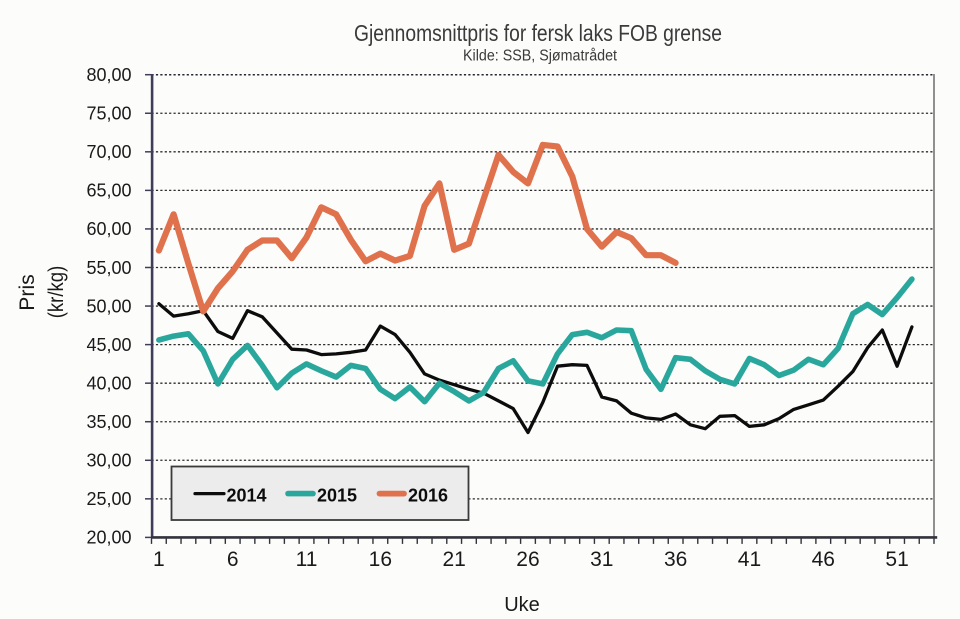 Image resolution: width=960 pixels, height=619 pixels. What do you see at coordinates (108, 268) in the screenshot?
I see `svg-text: 55,00` at bounding box center [108, 268].